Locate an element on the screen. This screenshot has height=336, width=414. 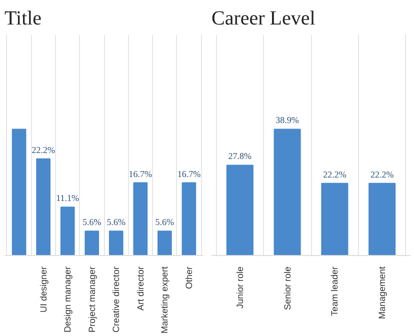
x-tick-label: Management is located at coordinates (382, 293).